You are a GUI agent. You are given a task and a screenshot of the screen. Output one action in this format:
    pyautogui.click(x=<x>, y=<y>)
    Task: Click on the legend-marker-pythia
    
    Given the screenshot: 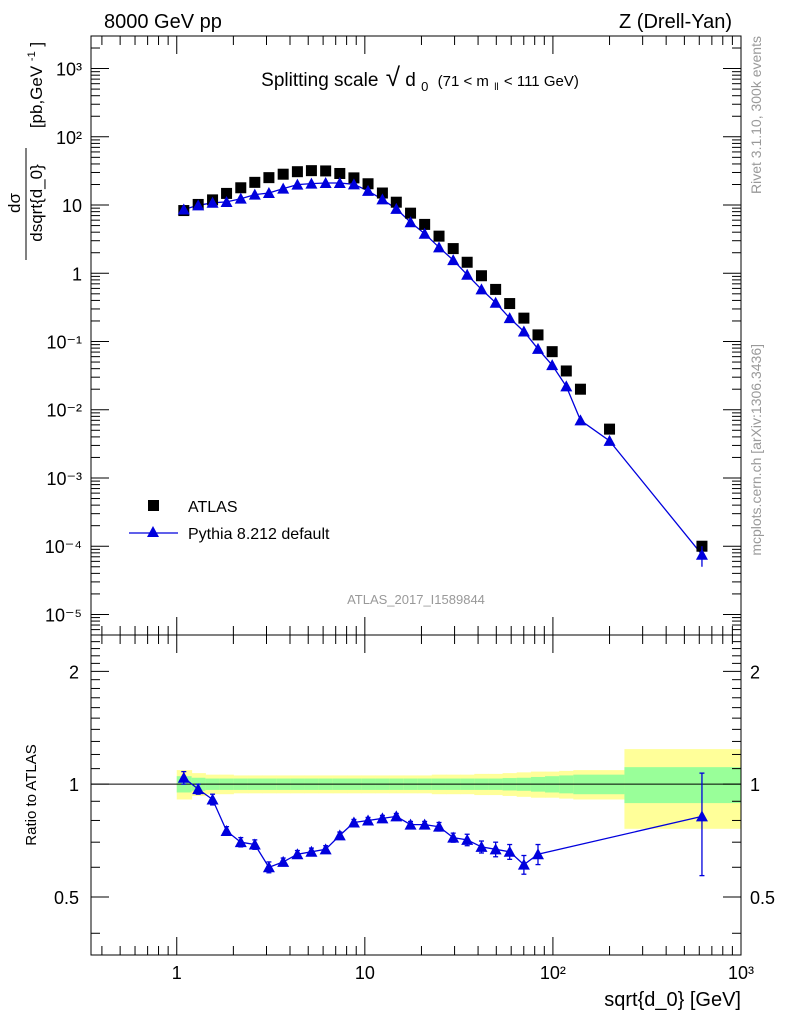 What is the action you would take?
    pyautogui.click(x=153, y=531)
    